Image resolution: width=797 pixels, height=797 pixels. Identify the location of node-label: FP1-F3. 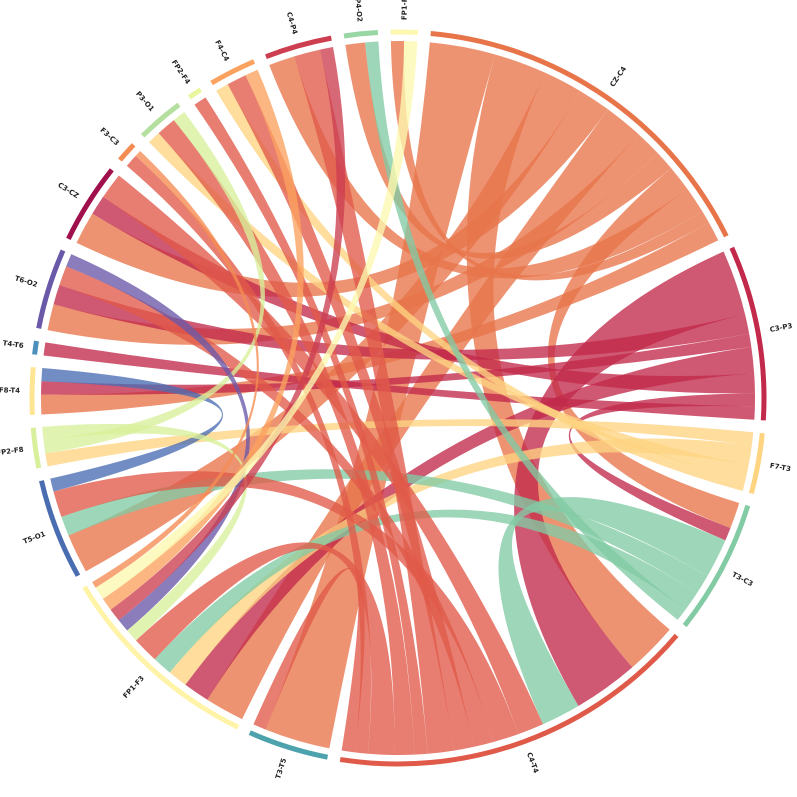
(134, 687).